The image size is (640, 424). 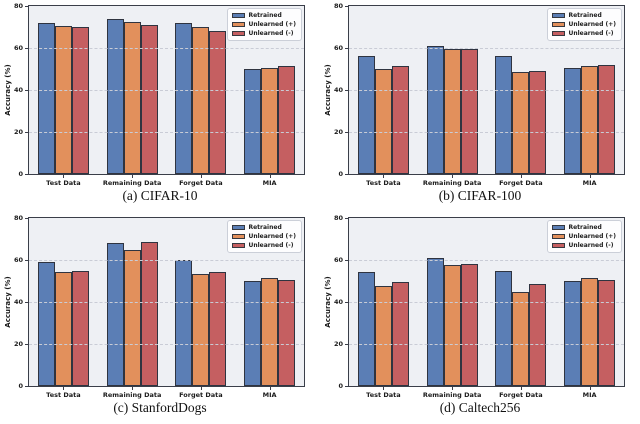 I want to click on bar-retrained-forget-data, so click(x=184, y=98).